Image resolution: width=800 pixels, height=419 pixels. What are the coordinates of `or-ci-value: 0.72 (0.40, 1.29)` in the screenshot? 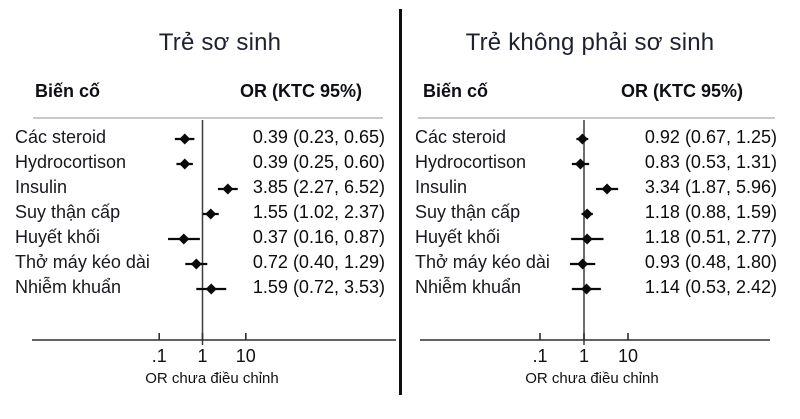 It's located at (318, 262).